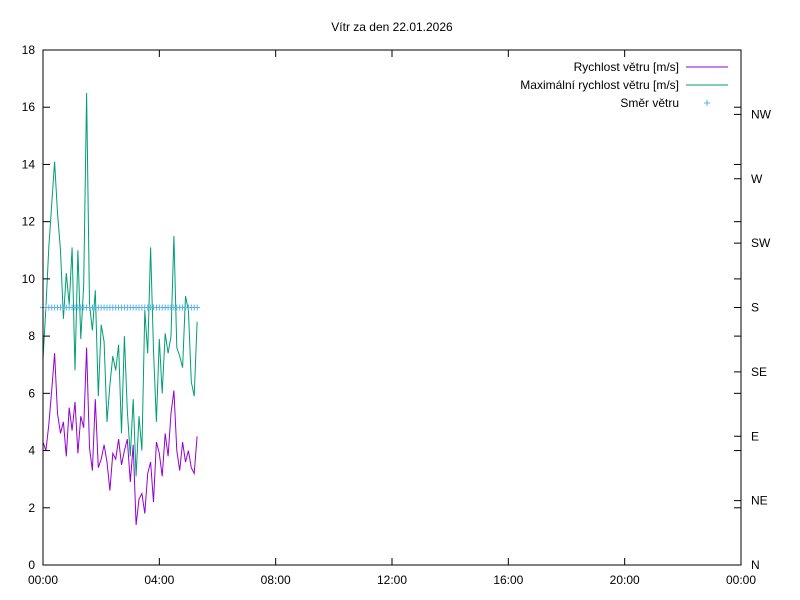  What do you see at coordinates (759, 372) in the screenshot?
I see `y2-tick-label: SE` at bounding box center [759, 372].